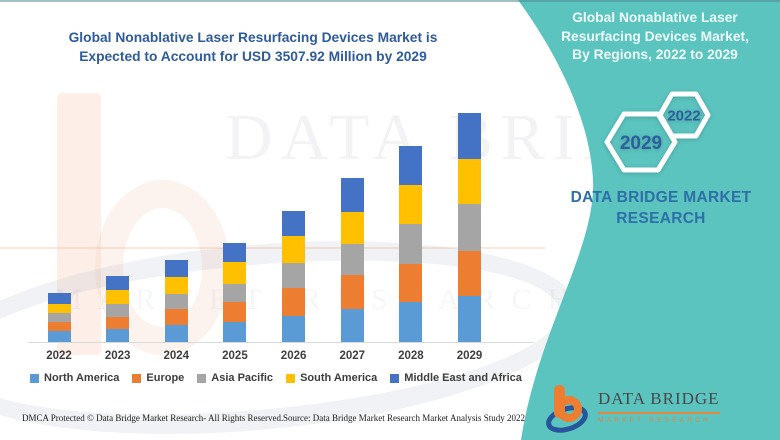 The width and height of the screenshot is (780, 440). Describe the element at coordinates (165, 378) in the screenshot. I see `legend-label: Europe` at that location.